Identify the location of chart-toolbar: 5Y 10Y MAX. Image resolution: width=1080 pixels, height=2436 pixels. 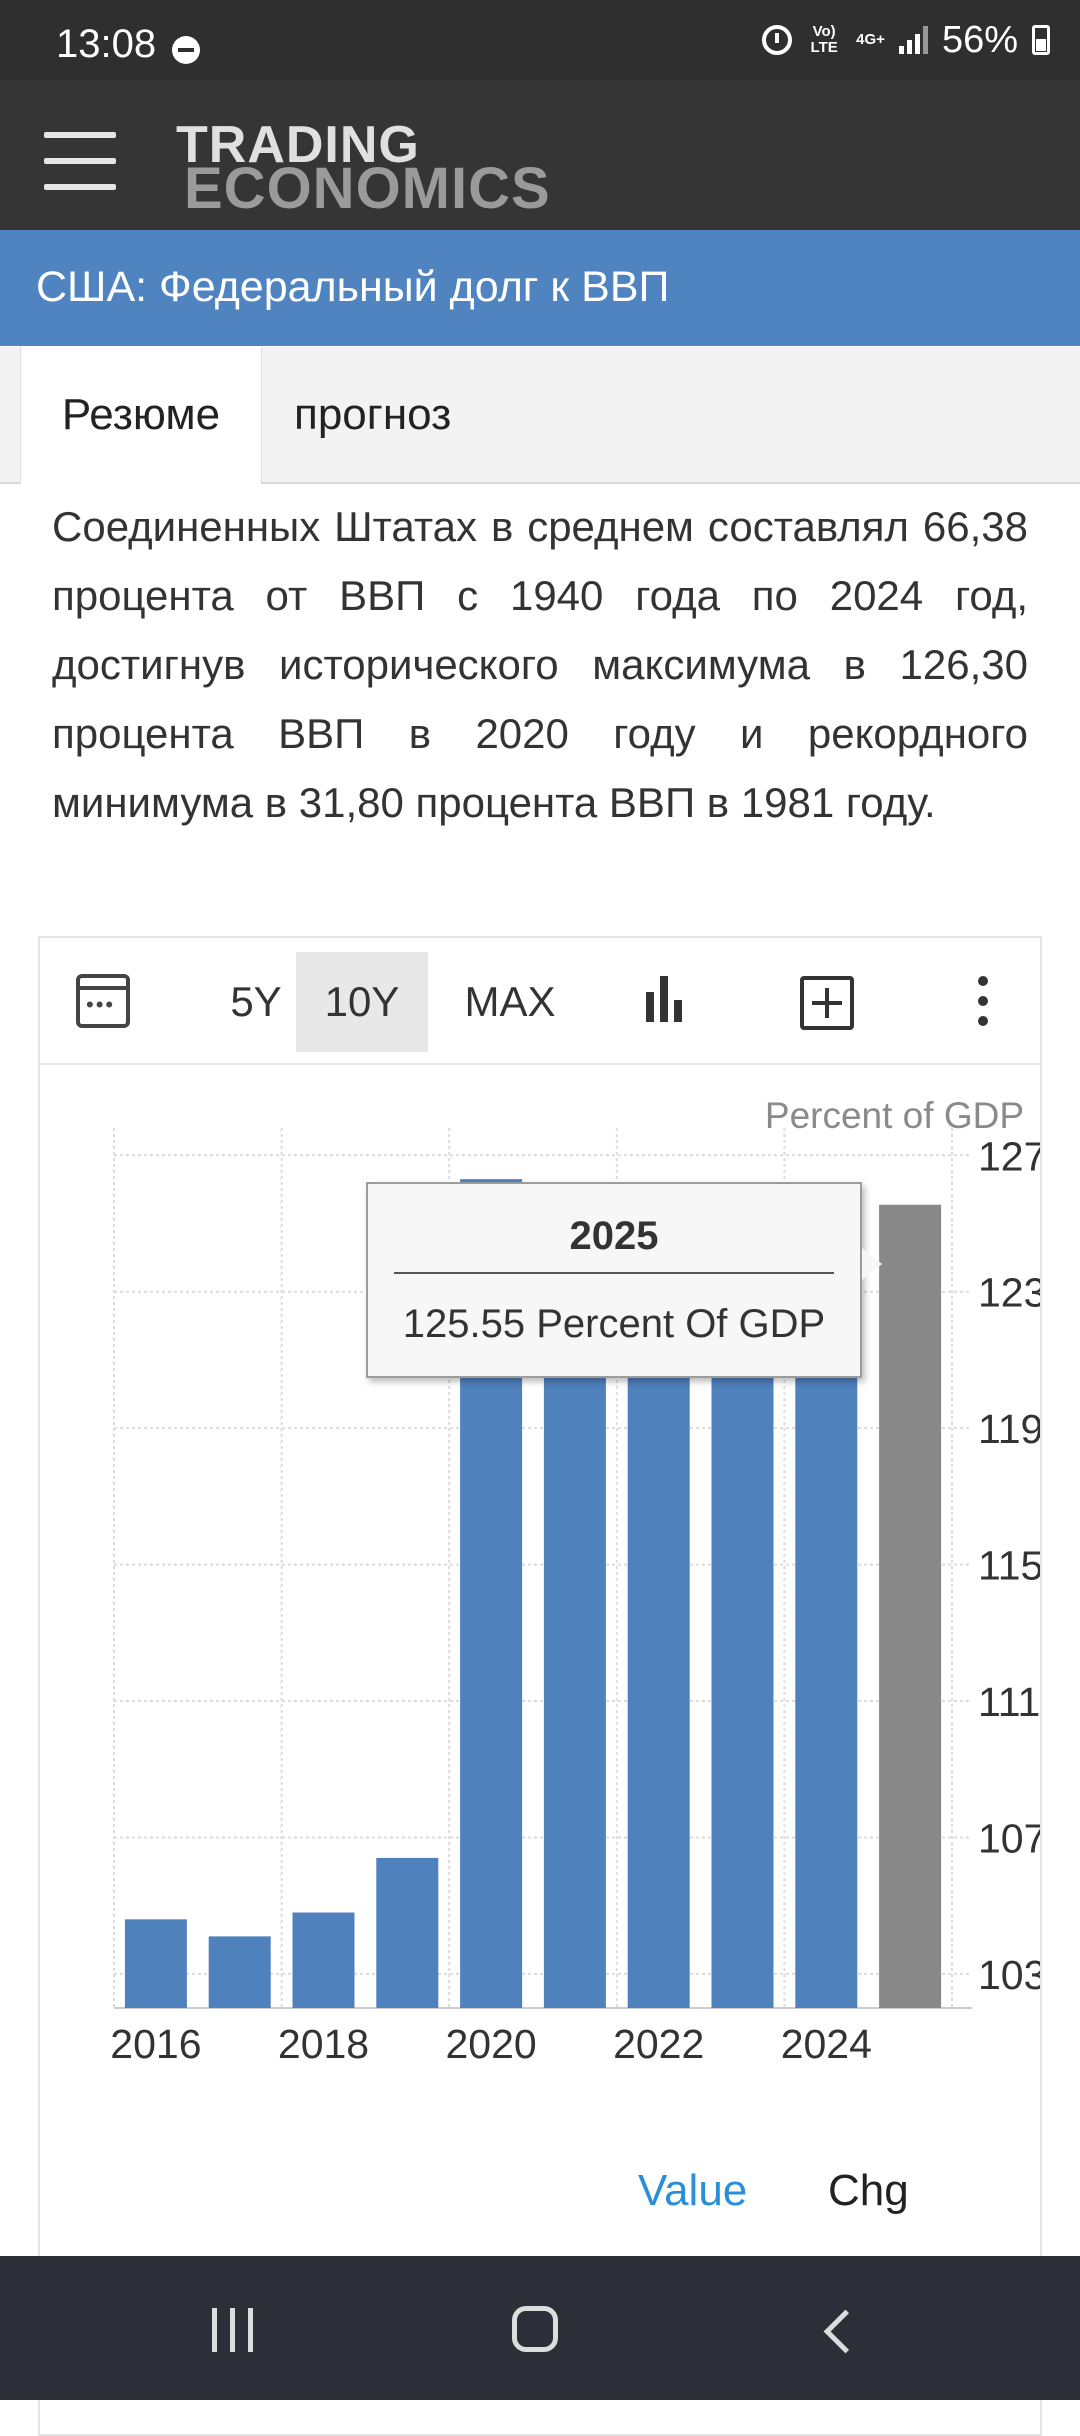
(540, 1001).